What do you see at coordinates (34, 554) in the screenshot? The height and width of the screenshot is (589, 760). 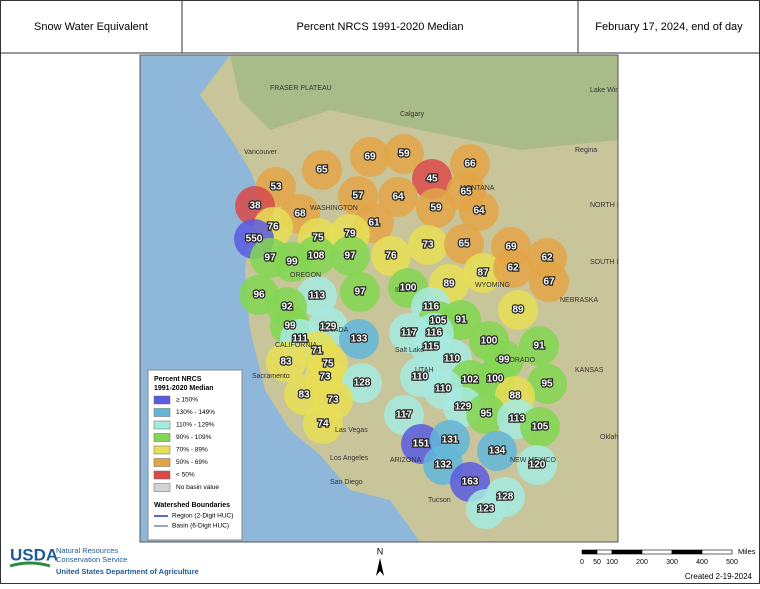 I see `usda-logo: USDA` at bounding box center [34, 554].